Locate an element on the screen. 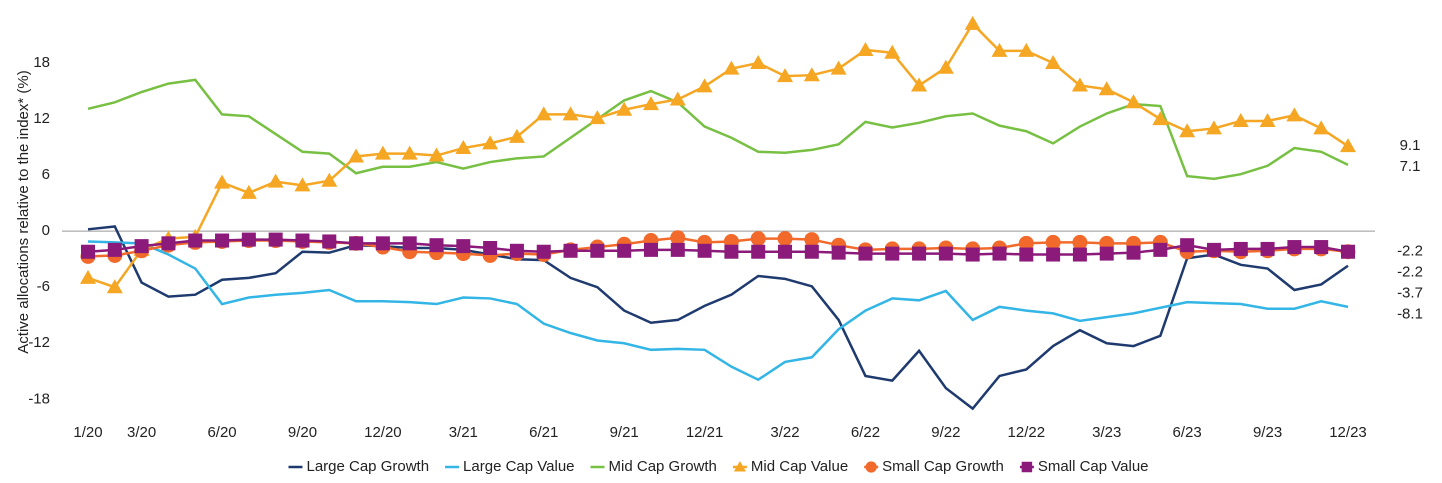 The height and width of the screenshot is (483, 1442). x-tick-label: 12/20 is located at coordinates (383, 432).